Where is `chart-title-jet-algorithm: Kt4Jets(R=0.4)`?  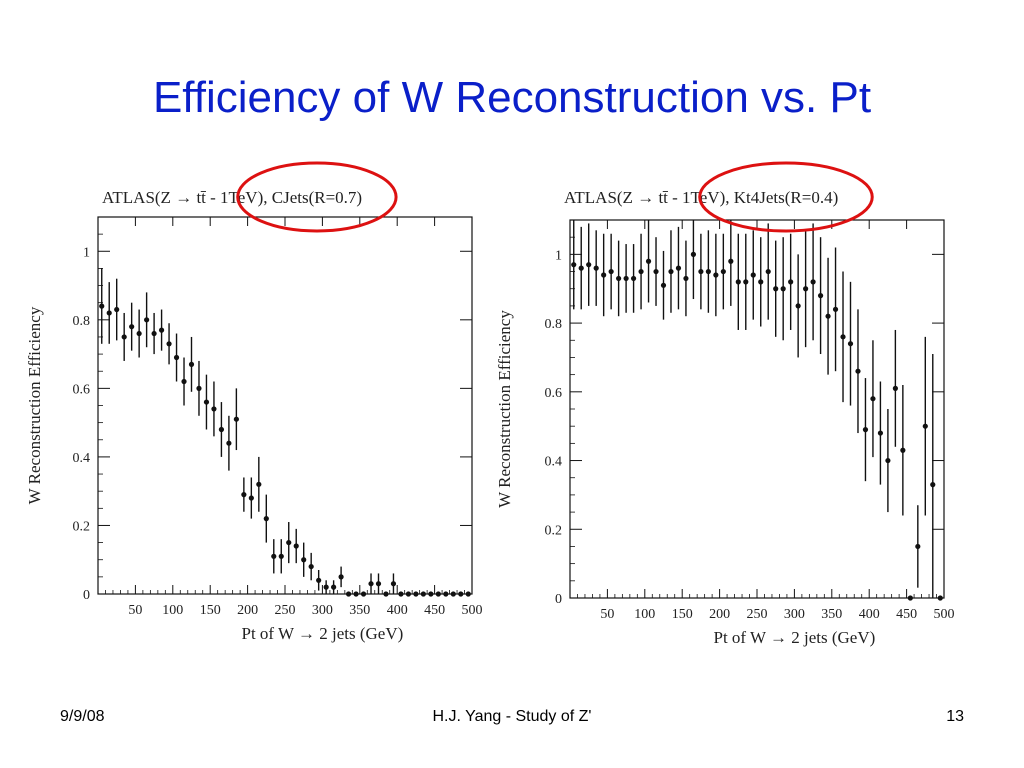 chart-title-jet-algorithm: Kt4Jets(R=0.4) is located at coordinates (786, 197).